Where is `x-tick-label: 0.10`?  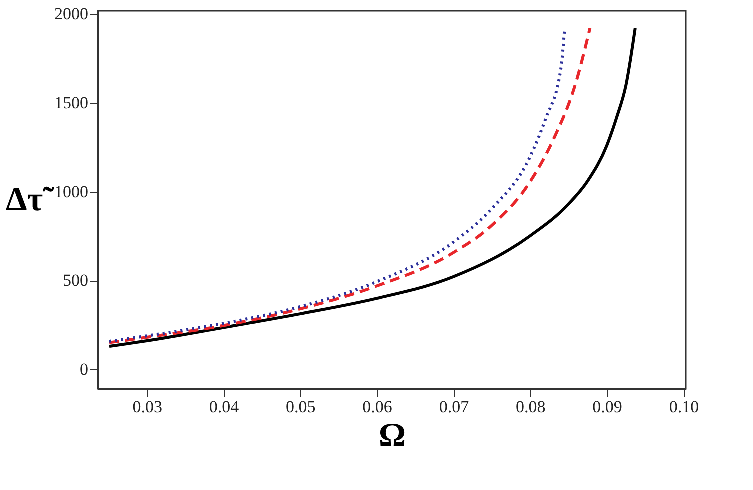 x-tick-label: 0.10 is located at coordinates (684, 407).